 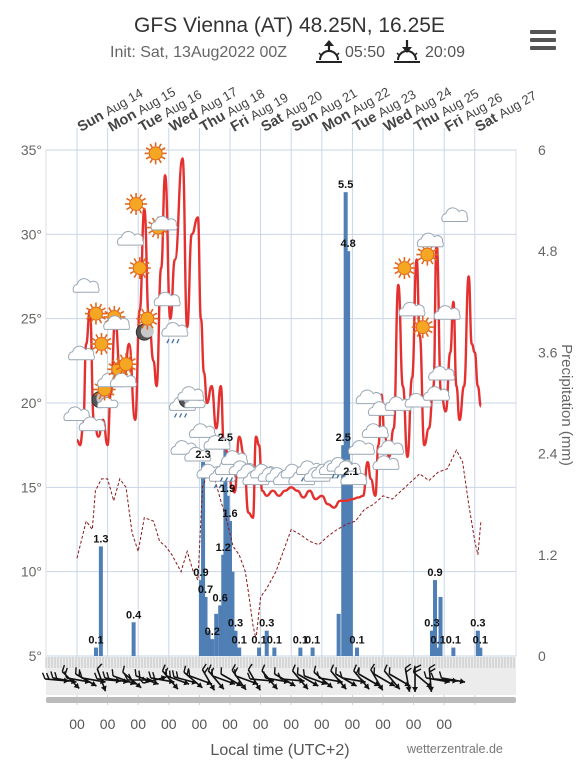 I want to click on x-axis-title: Local time (UTC+2), so click(x=280, y=750).